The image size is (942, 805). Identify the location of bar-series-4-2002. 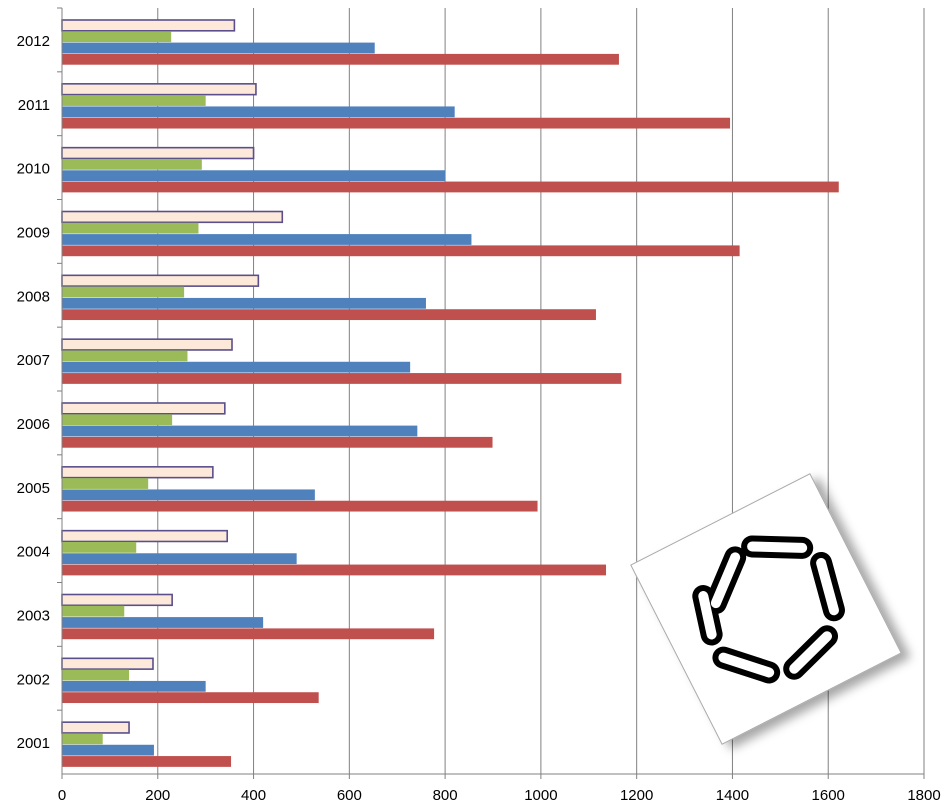
(190, 698).